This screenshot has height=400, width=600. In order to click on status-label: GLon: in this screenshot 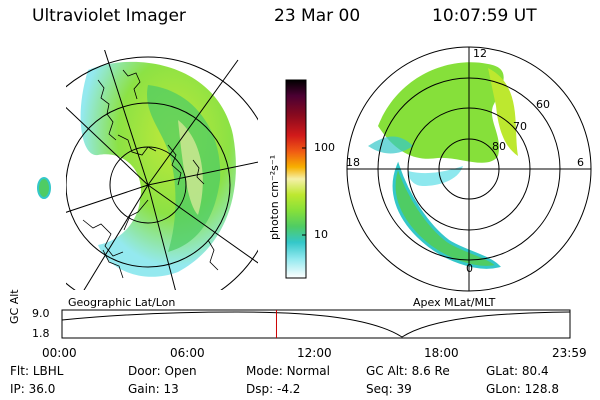, I will do `click(503, 389)`.